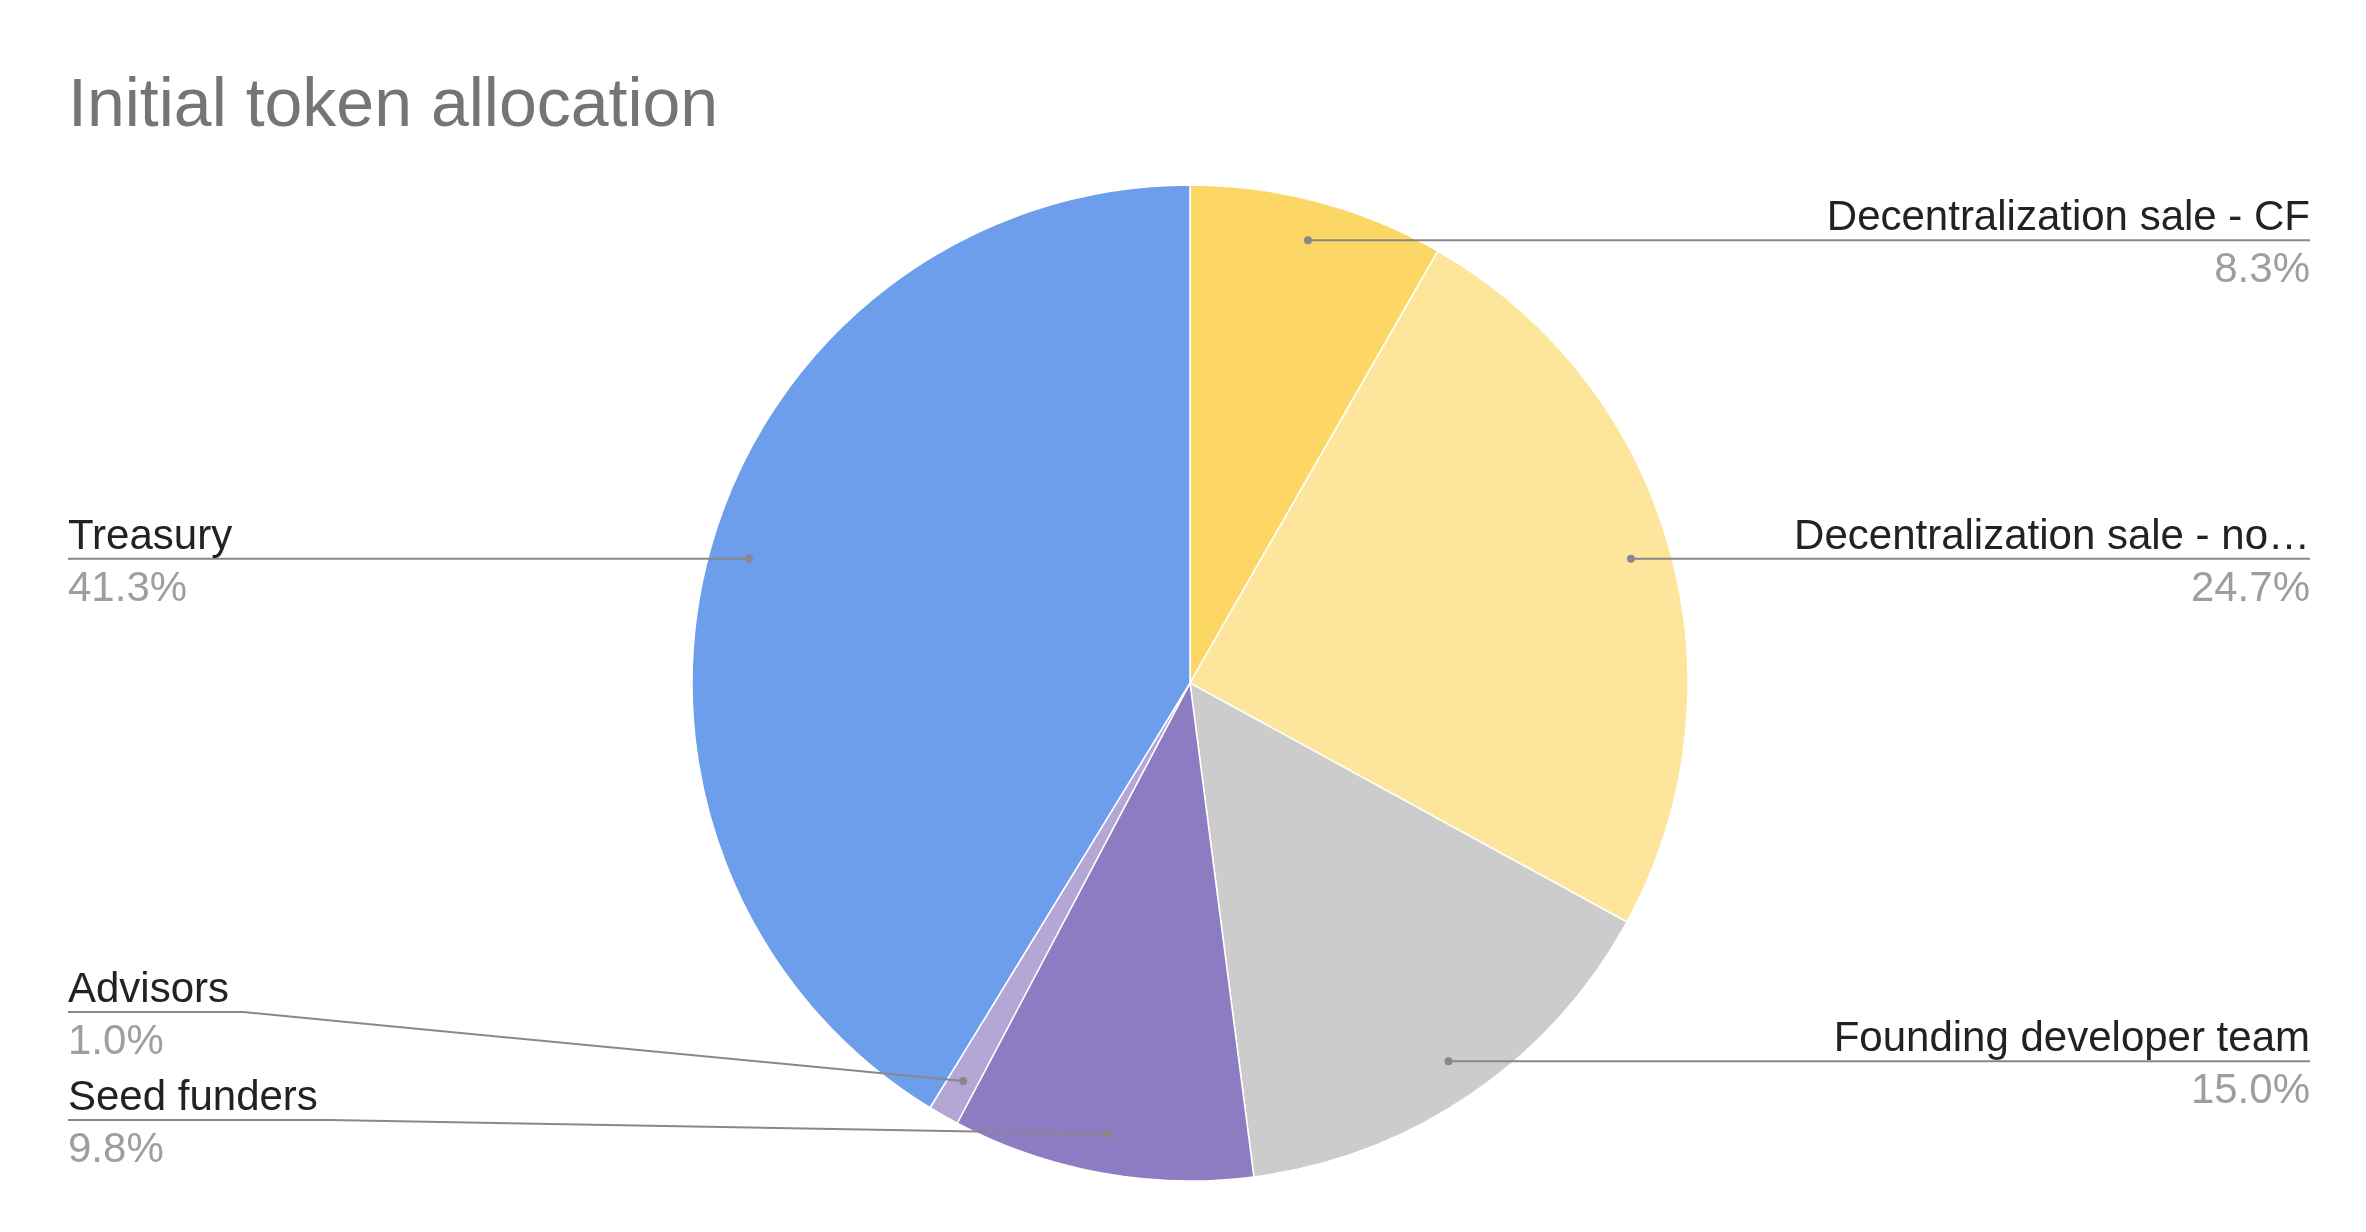 This screenshot has height=1232, width=2366. Describe the element at coordinates (2250, 1089) in the screenshot. I see `data-label: 15.0%` at that location.